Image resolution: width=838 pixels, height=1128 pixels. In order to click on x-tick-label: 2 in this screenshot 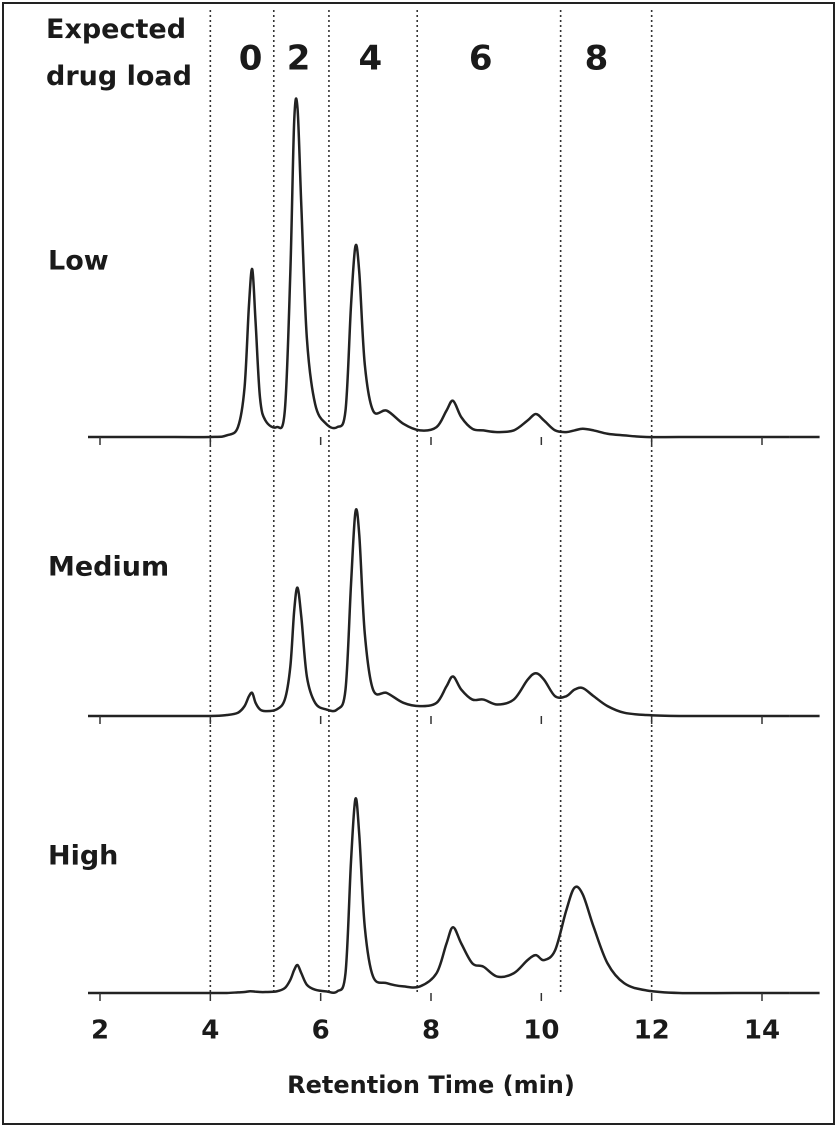, I will do `click(100, 1031)`.